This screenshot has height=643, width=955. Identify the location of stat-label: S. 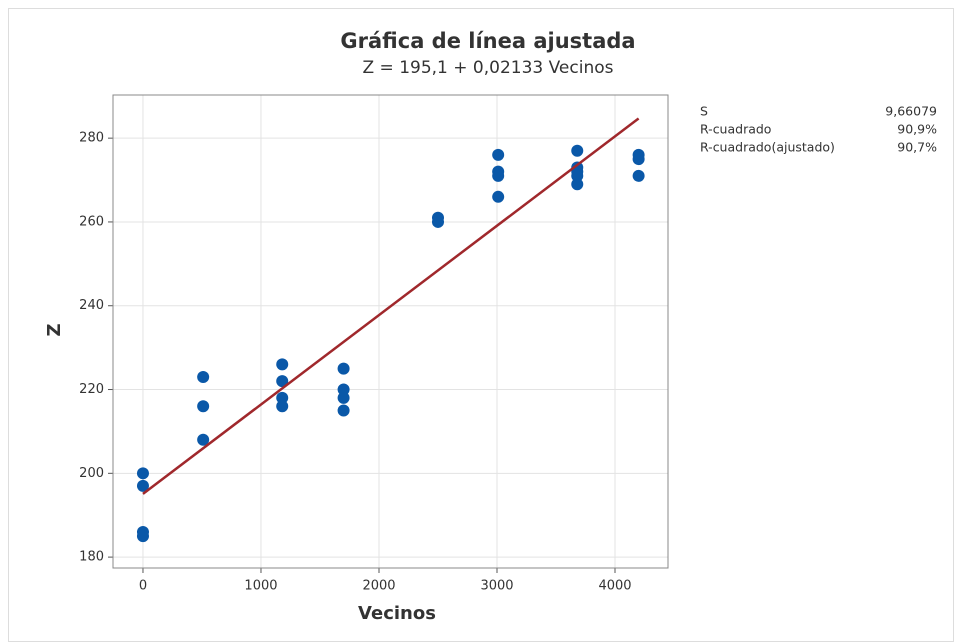
(704, 111).